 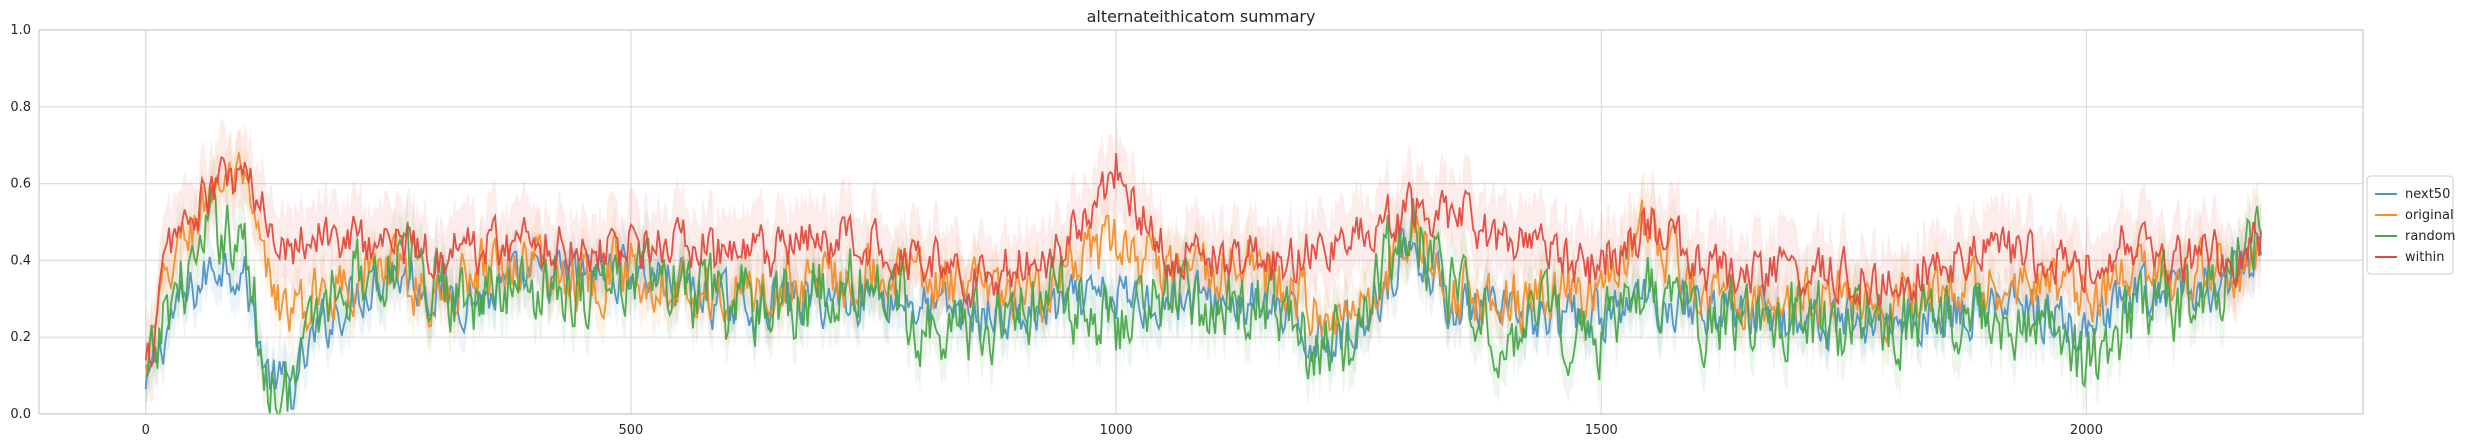 I want to click on x-tick-label: 1500, so click(x=1601, y=430).